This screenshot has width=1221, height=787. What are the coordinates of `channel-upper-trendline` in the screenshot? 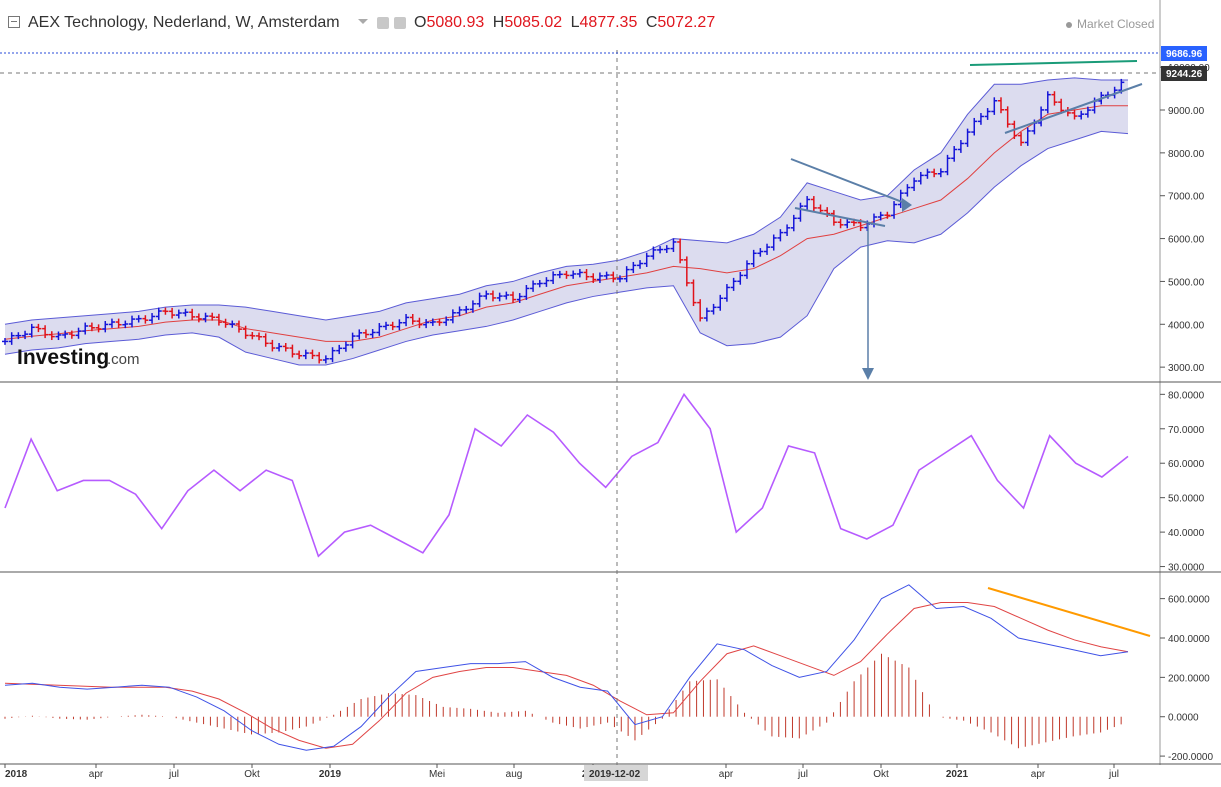 It's located at (850, 182).